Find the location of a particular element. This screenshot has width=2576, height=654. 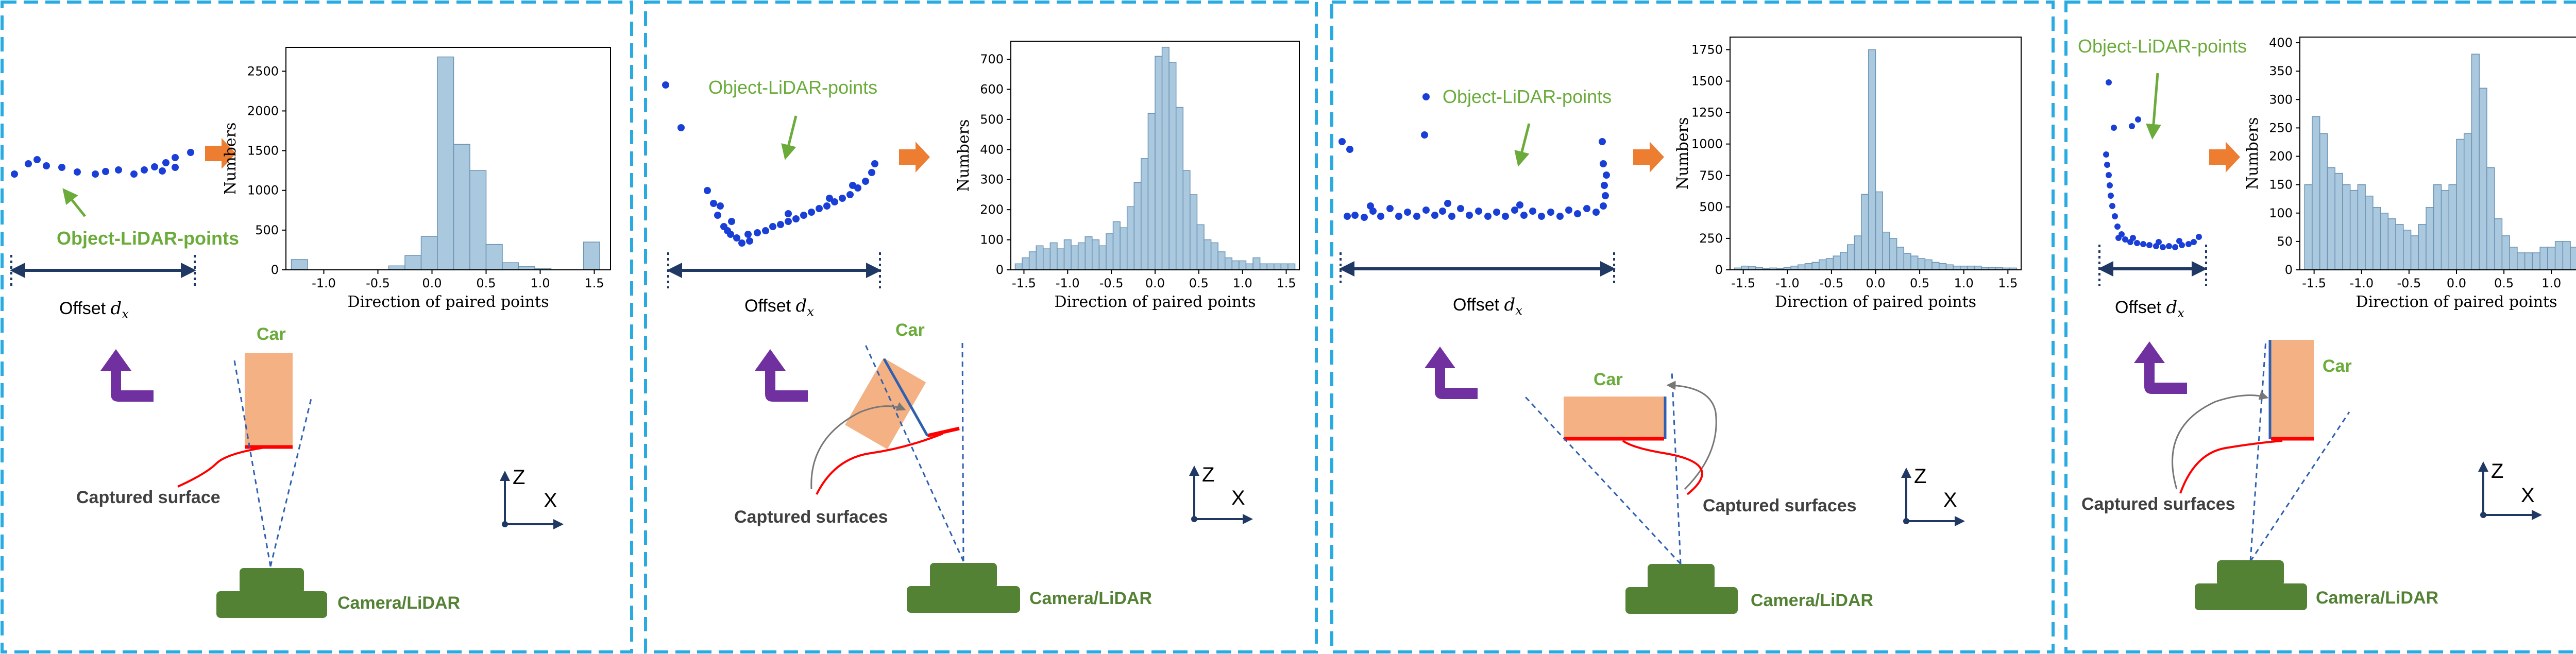

y-tick-label: 750 is located at coordinates (1711, 175).